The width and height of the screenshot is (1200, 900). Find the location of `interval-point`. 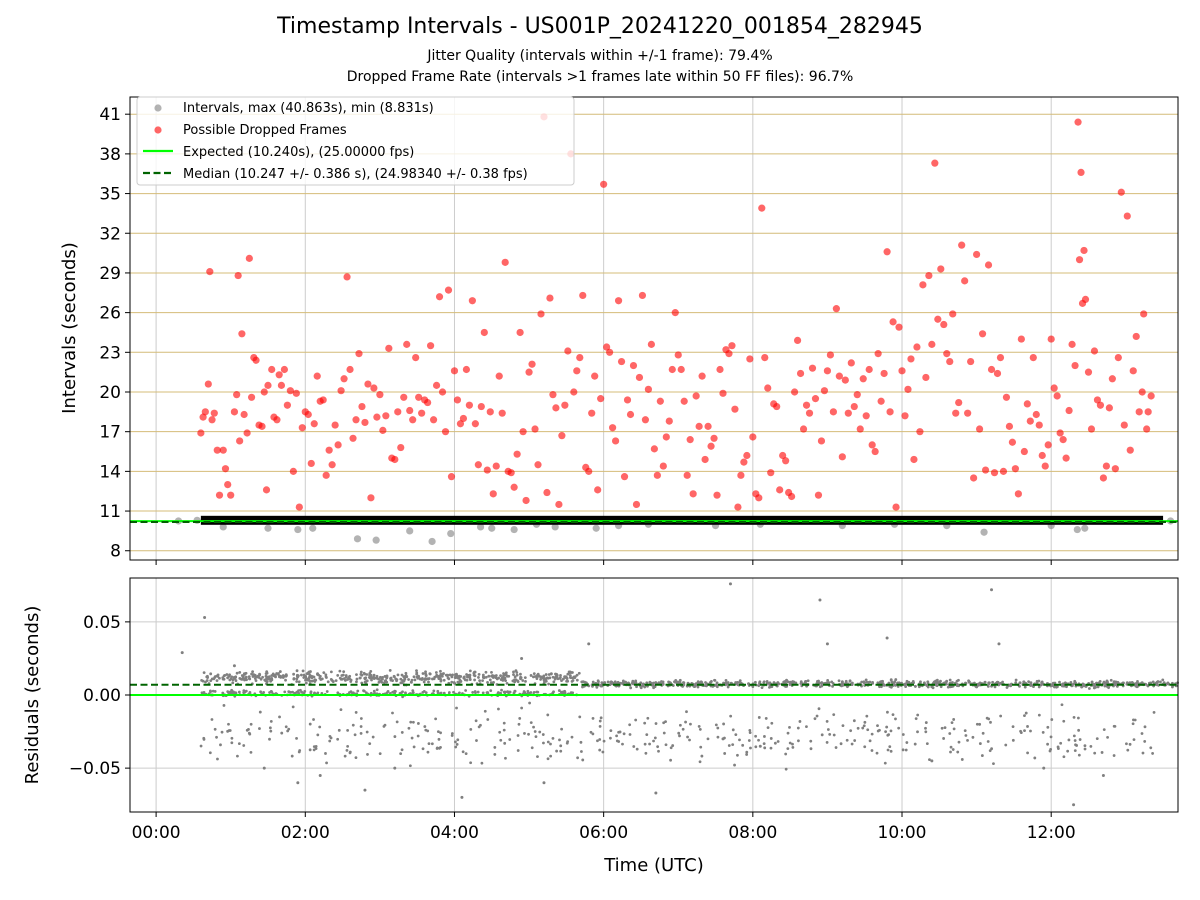

interval-point is located at coordinates (984, 532).